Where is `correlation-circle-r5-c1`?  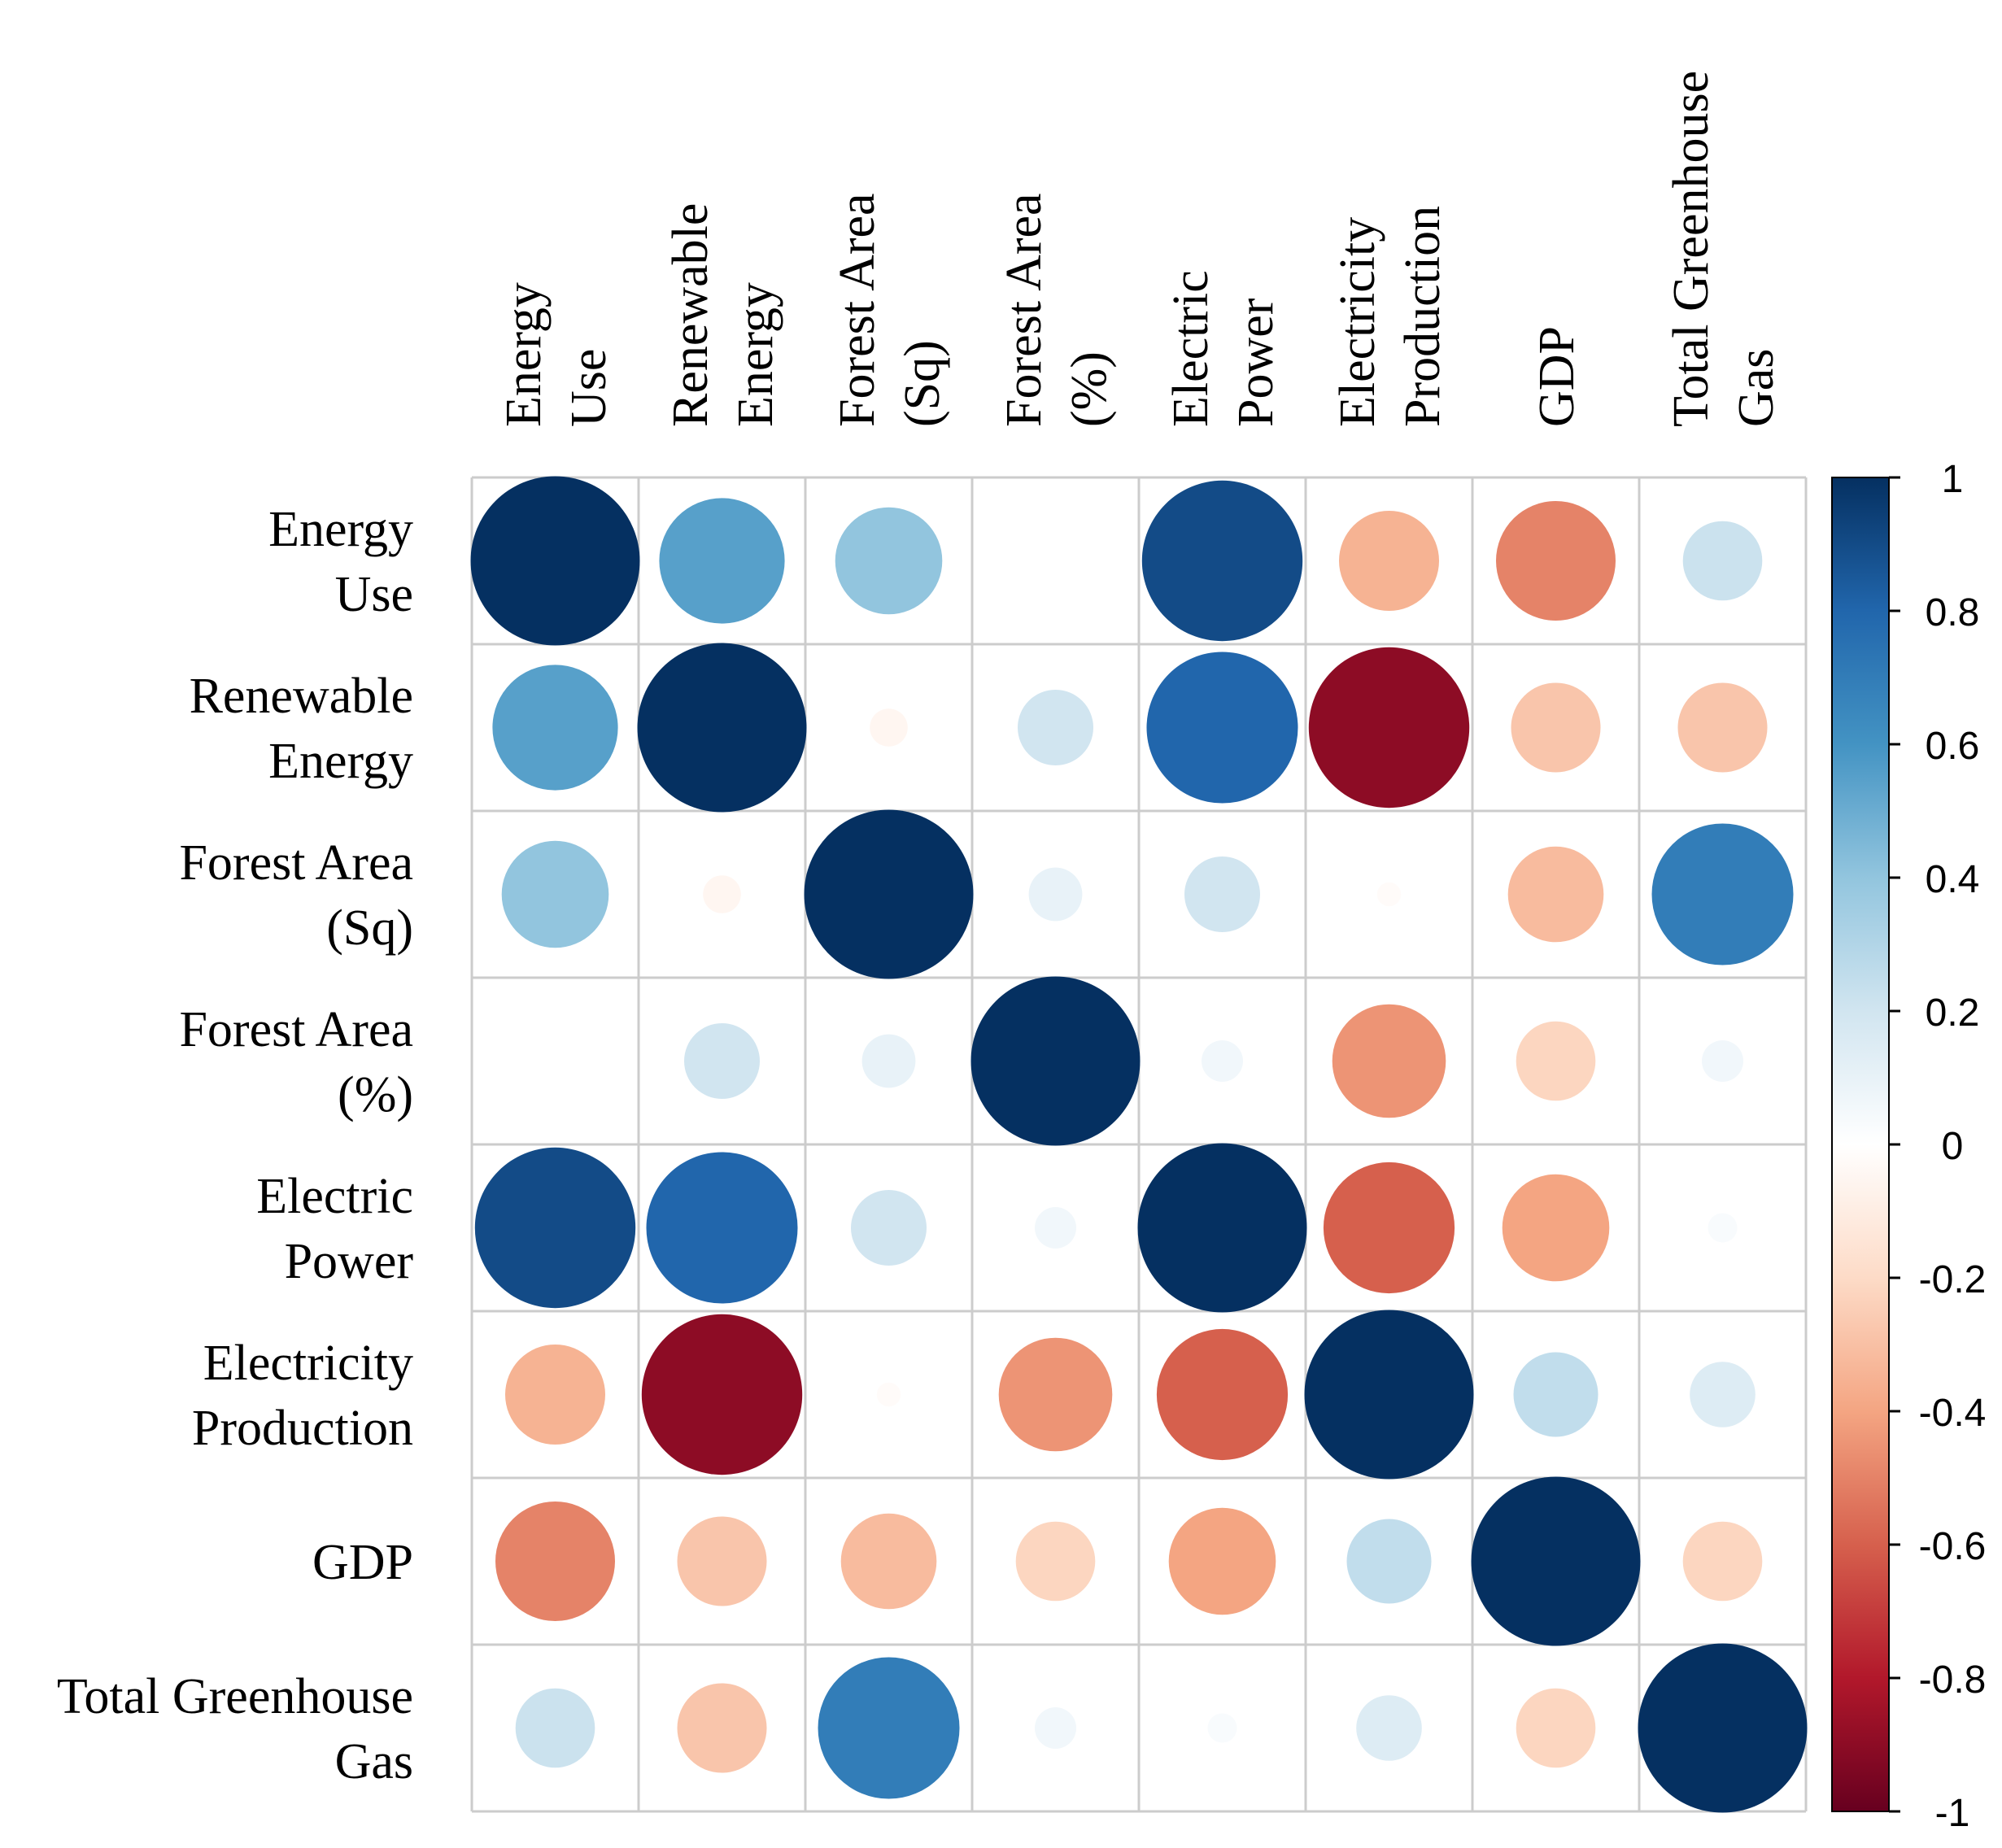
correlation-circle-r5-c1 is located at coordinates (722, 1394).